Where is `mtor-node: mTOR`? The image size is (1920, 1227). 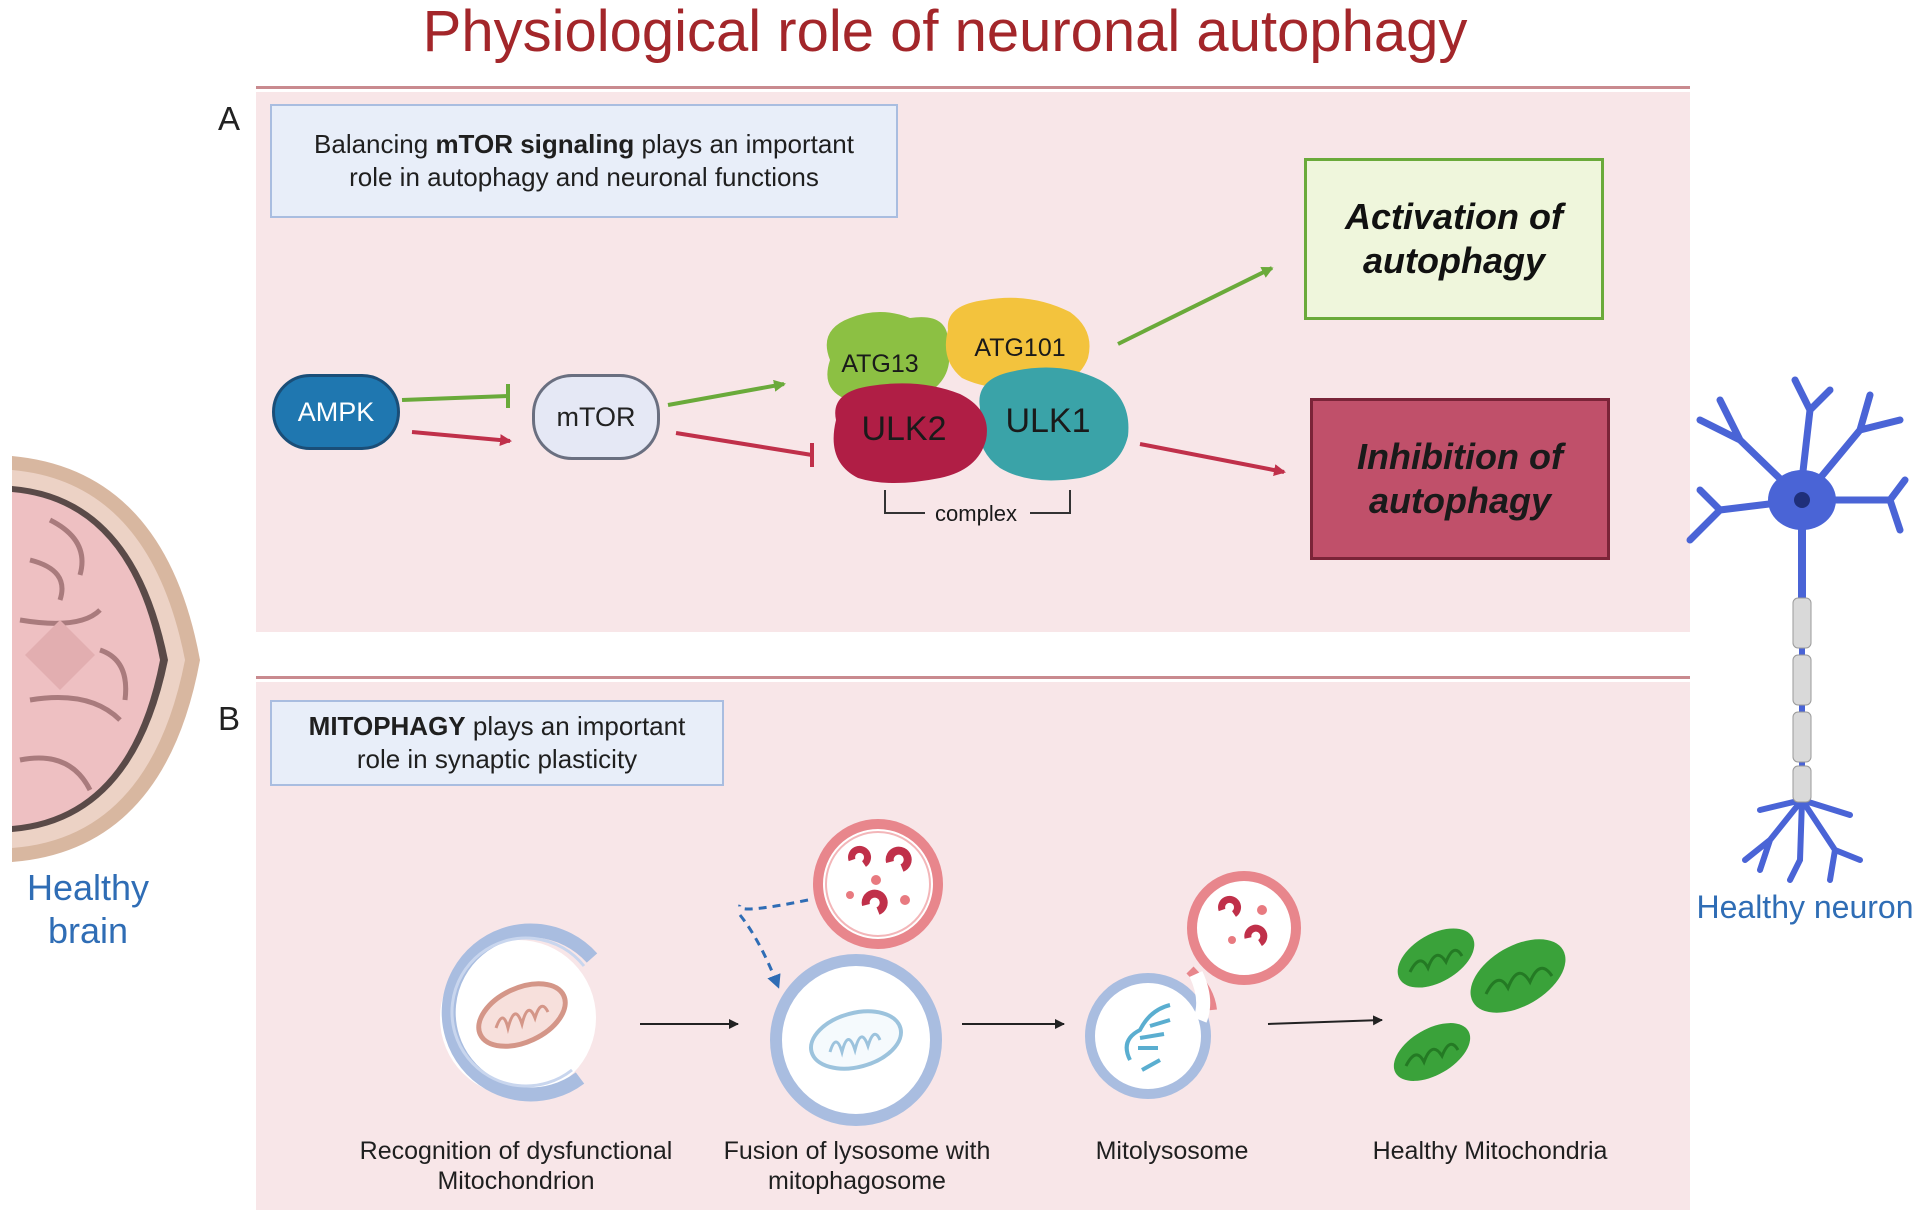 mtor-node: mTOR is located at coordinates (596, 417).